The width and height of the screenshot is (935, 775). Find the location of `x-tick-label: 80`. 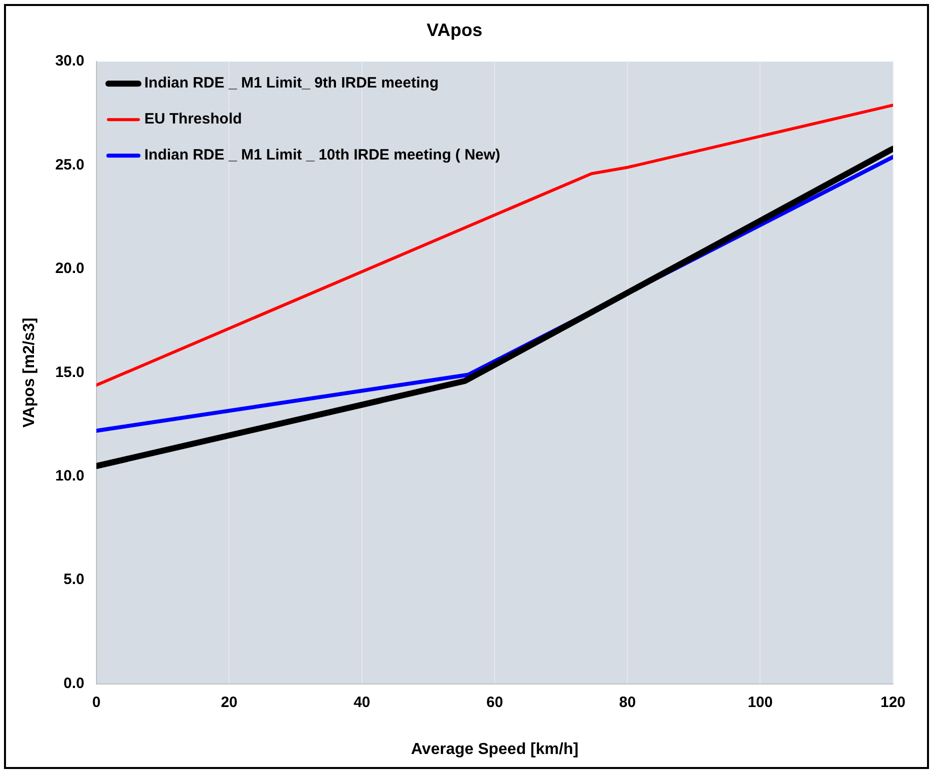

x-tick-label: 80 is located at coordinates (627, 702).